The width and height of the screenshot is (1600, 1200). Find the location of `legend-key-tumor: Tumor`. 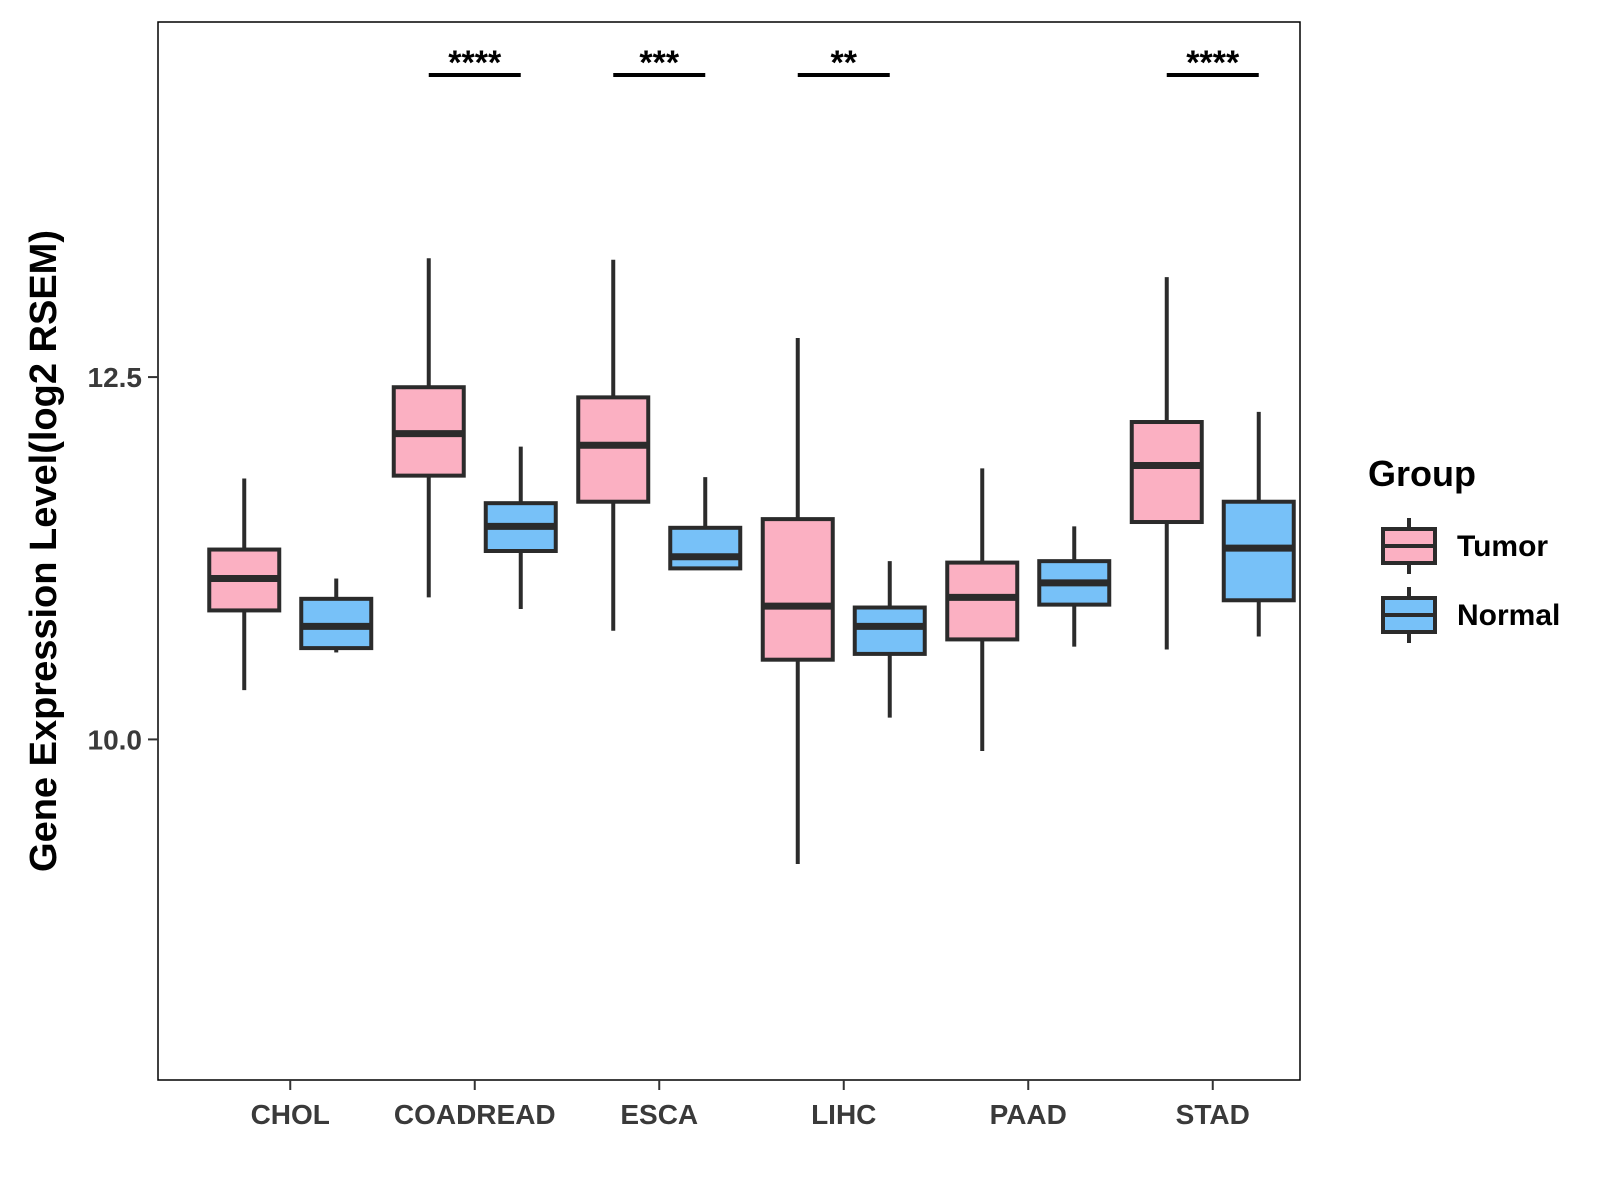

legend-key-tumor: Tumor is located at coordinates (1464, 546).